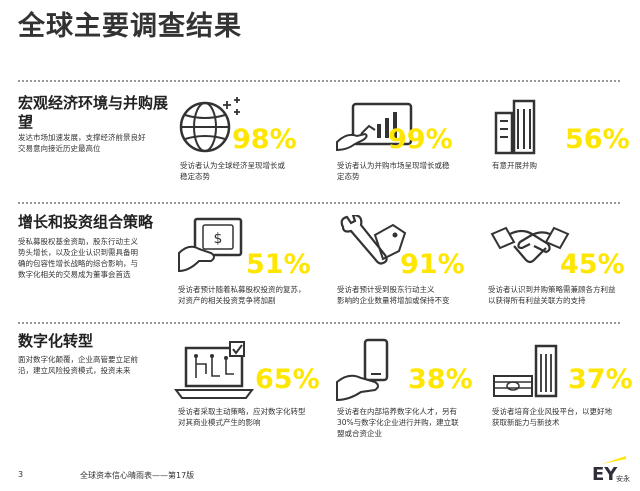 Image resolution: width=640 pixels, height=491 pixels. Describe the element at coordinates (82, 143) in the screenshot. I see `section-desc-macro: 发达市场加速发展，支撑经济前景良好 交易意向接近历史最高位` at that location.